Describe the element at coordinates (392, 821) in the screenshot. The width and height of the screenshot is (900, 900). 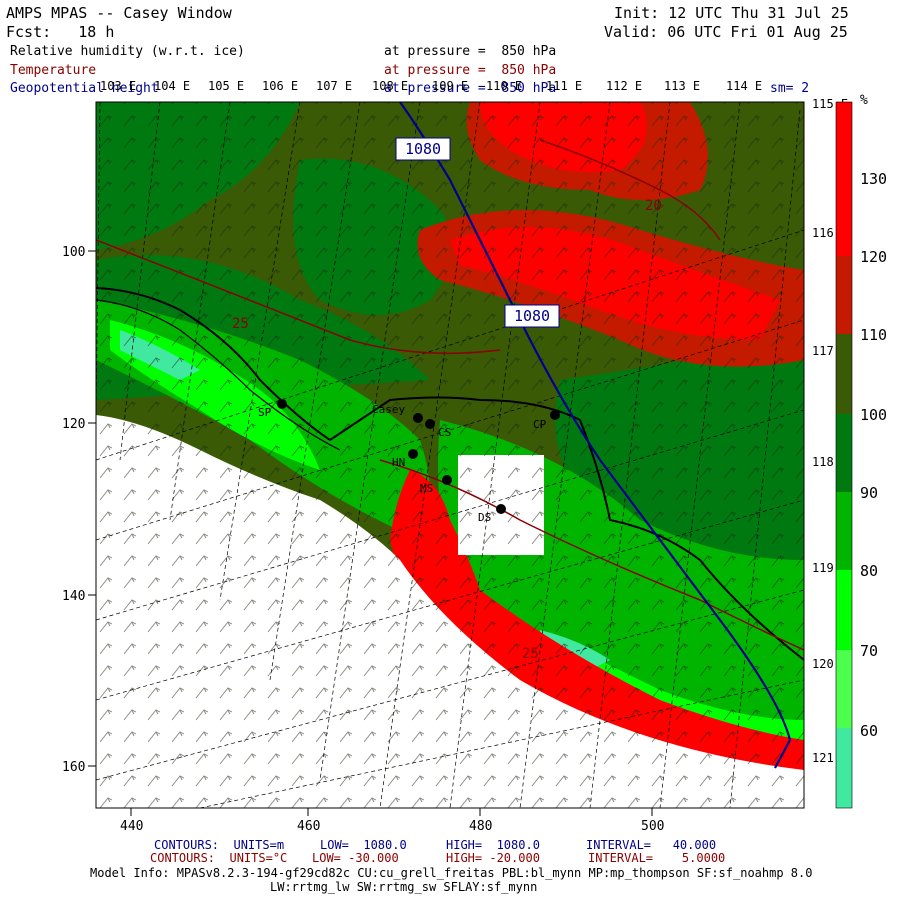
I see `x-axis: 440 460 480 500` at that location.